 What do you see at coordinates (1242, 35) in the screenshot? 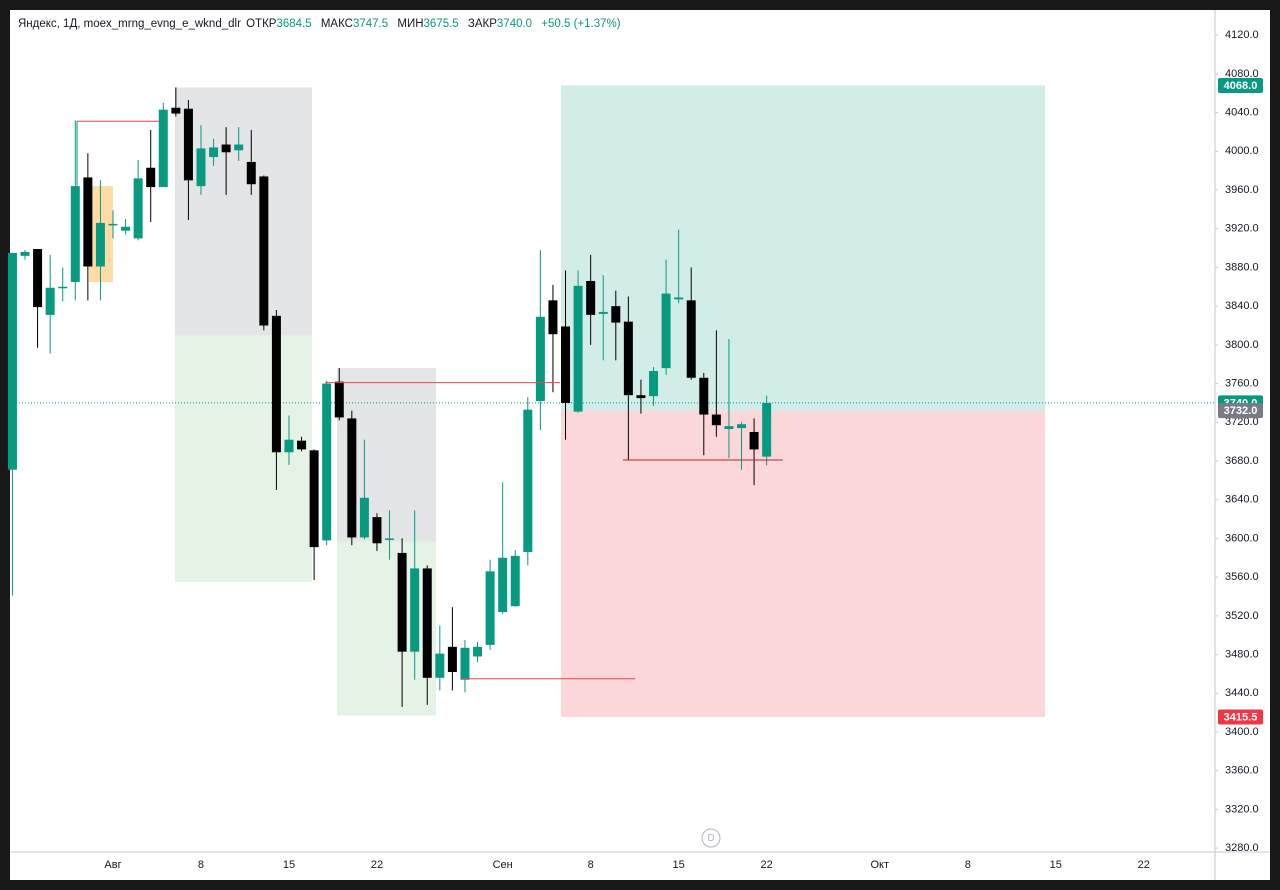
I see `y-tick-label: 4120.0` at bounding box center [1242, 35].